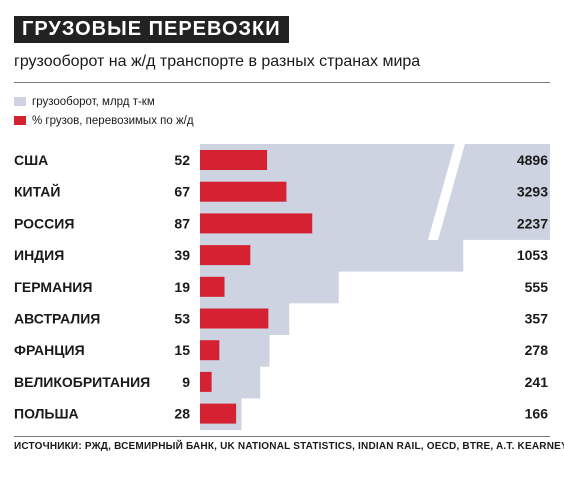  Describe the element at coordinates (182, 160) in the screenshot. I see `share-value-label: 52` at that location.